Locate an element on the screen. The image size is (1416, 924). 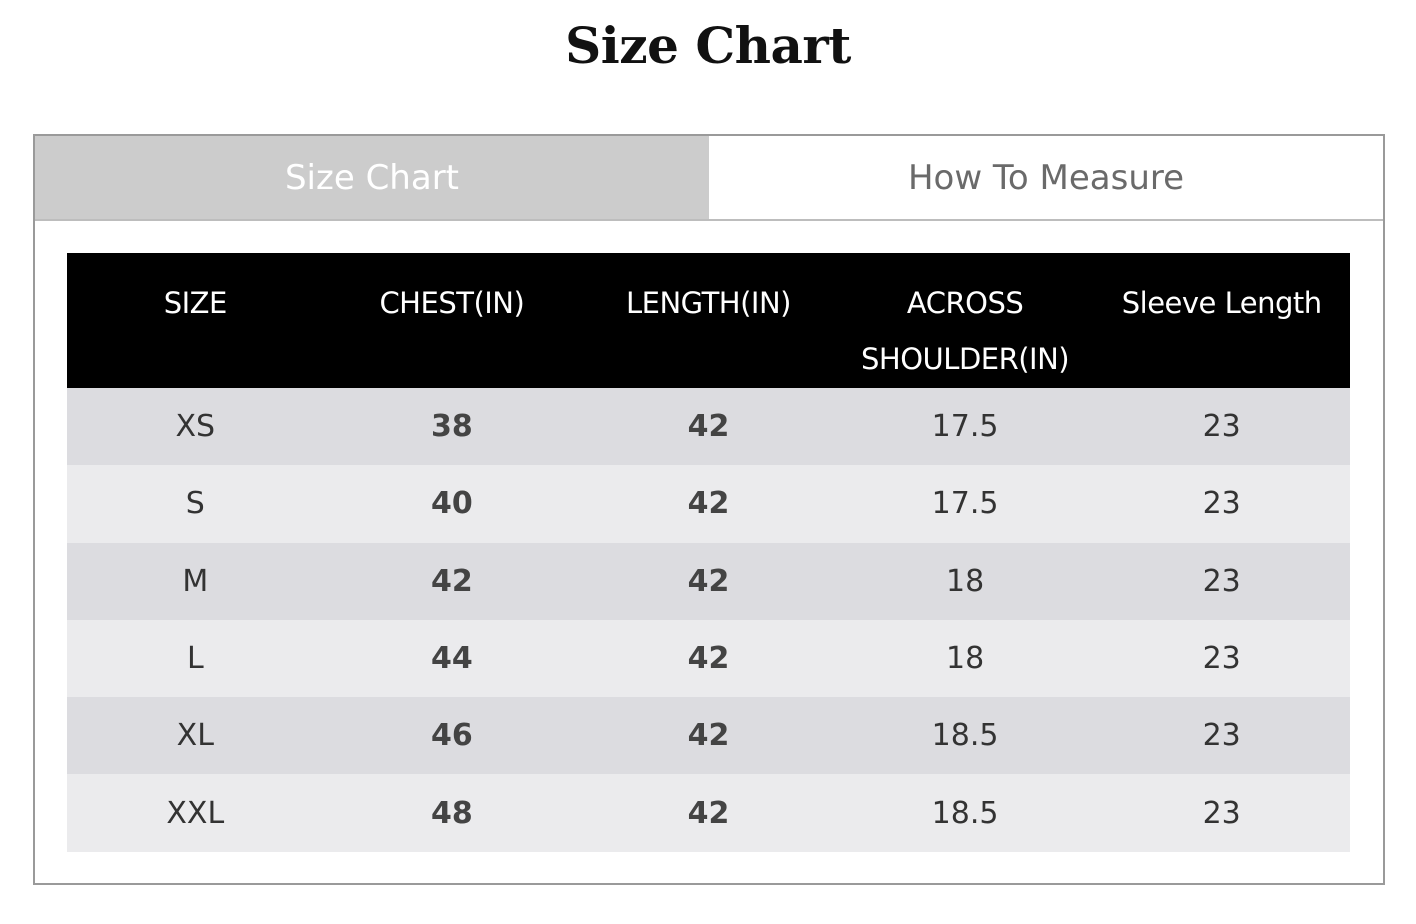
table-cell: M is located at coordinates (195, 581).